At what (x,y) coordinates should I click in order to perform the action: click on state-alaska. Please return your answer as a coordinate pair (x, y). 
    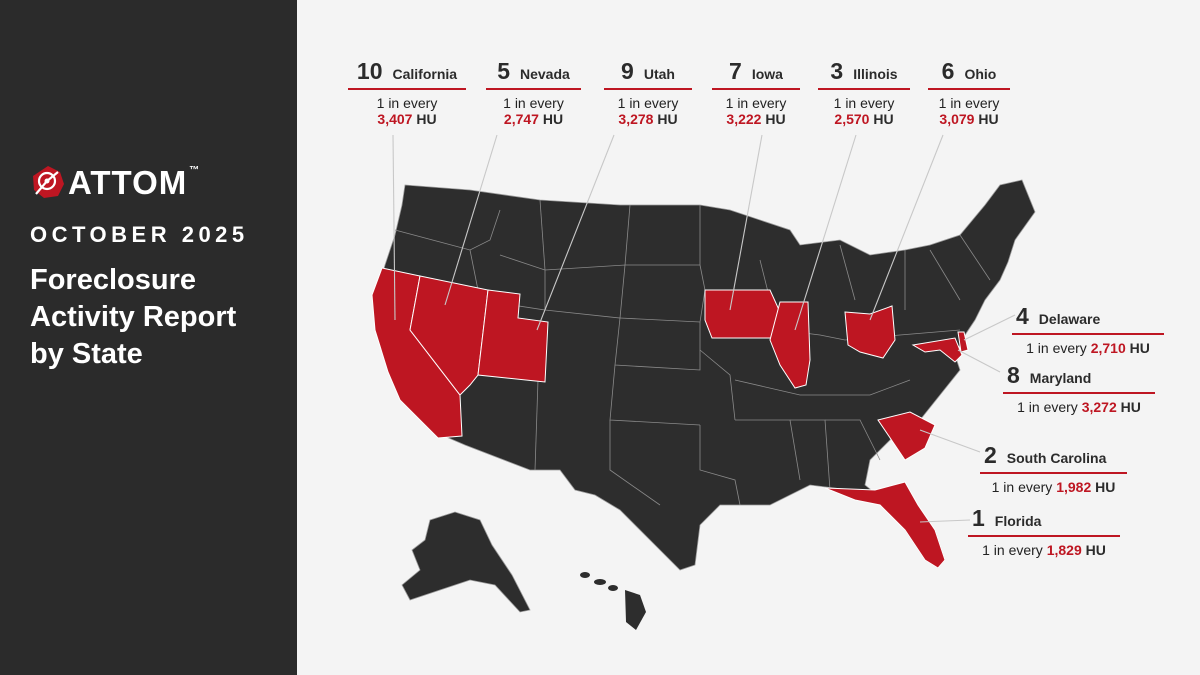
    Looking at the image, I should click on (466, 562).